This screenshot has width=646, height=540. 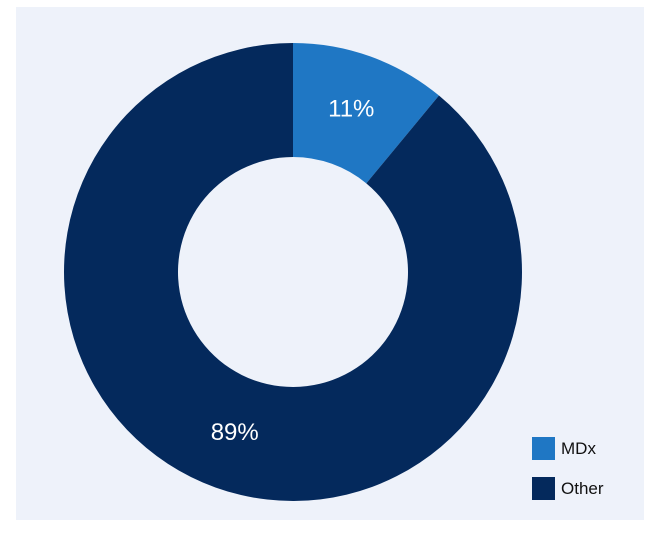 I want to click on slice-label-other: 89%, so click(x=235, y=432).